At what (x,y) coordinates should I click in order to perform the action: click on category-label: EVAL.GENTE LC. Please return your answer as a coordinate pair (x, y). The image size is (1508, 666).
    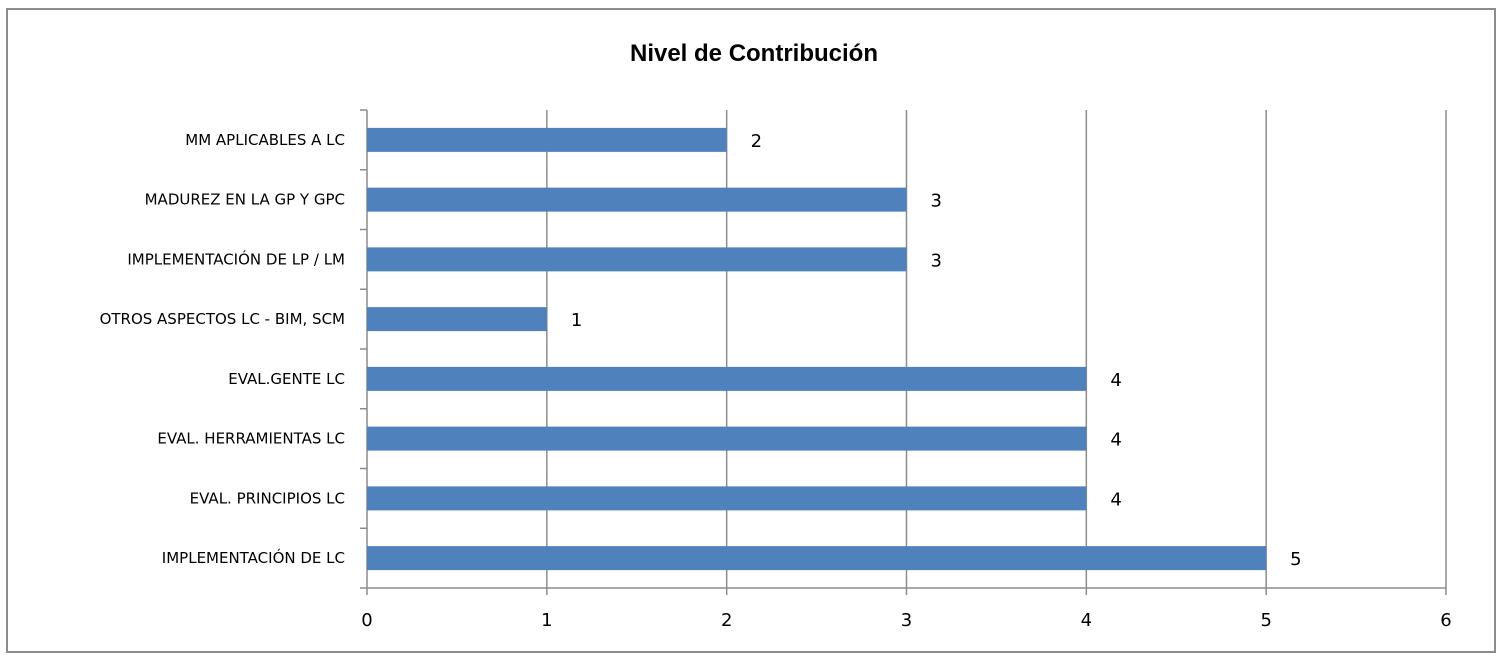
    Looking at the image, I should click on (286, 379).